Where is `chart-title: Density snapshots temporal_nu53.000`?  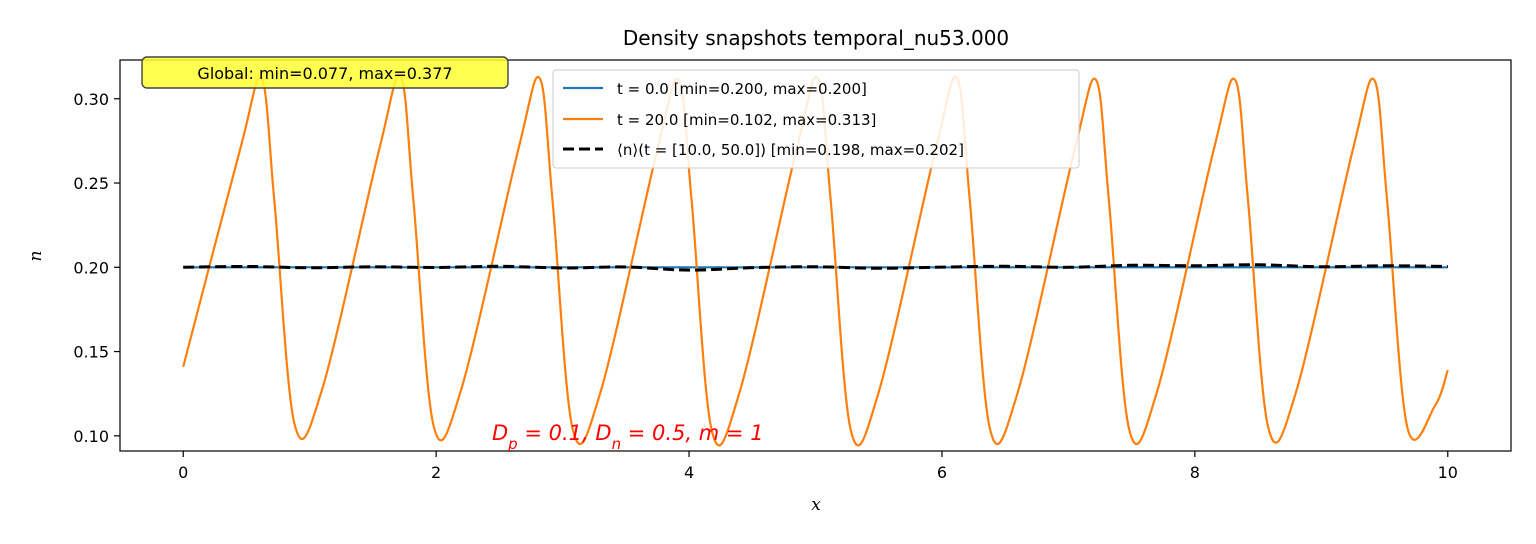 chart-title: Density snapshots temporal_nu53.000 is located at coordinates (816, 38).